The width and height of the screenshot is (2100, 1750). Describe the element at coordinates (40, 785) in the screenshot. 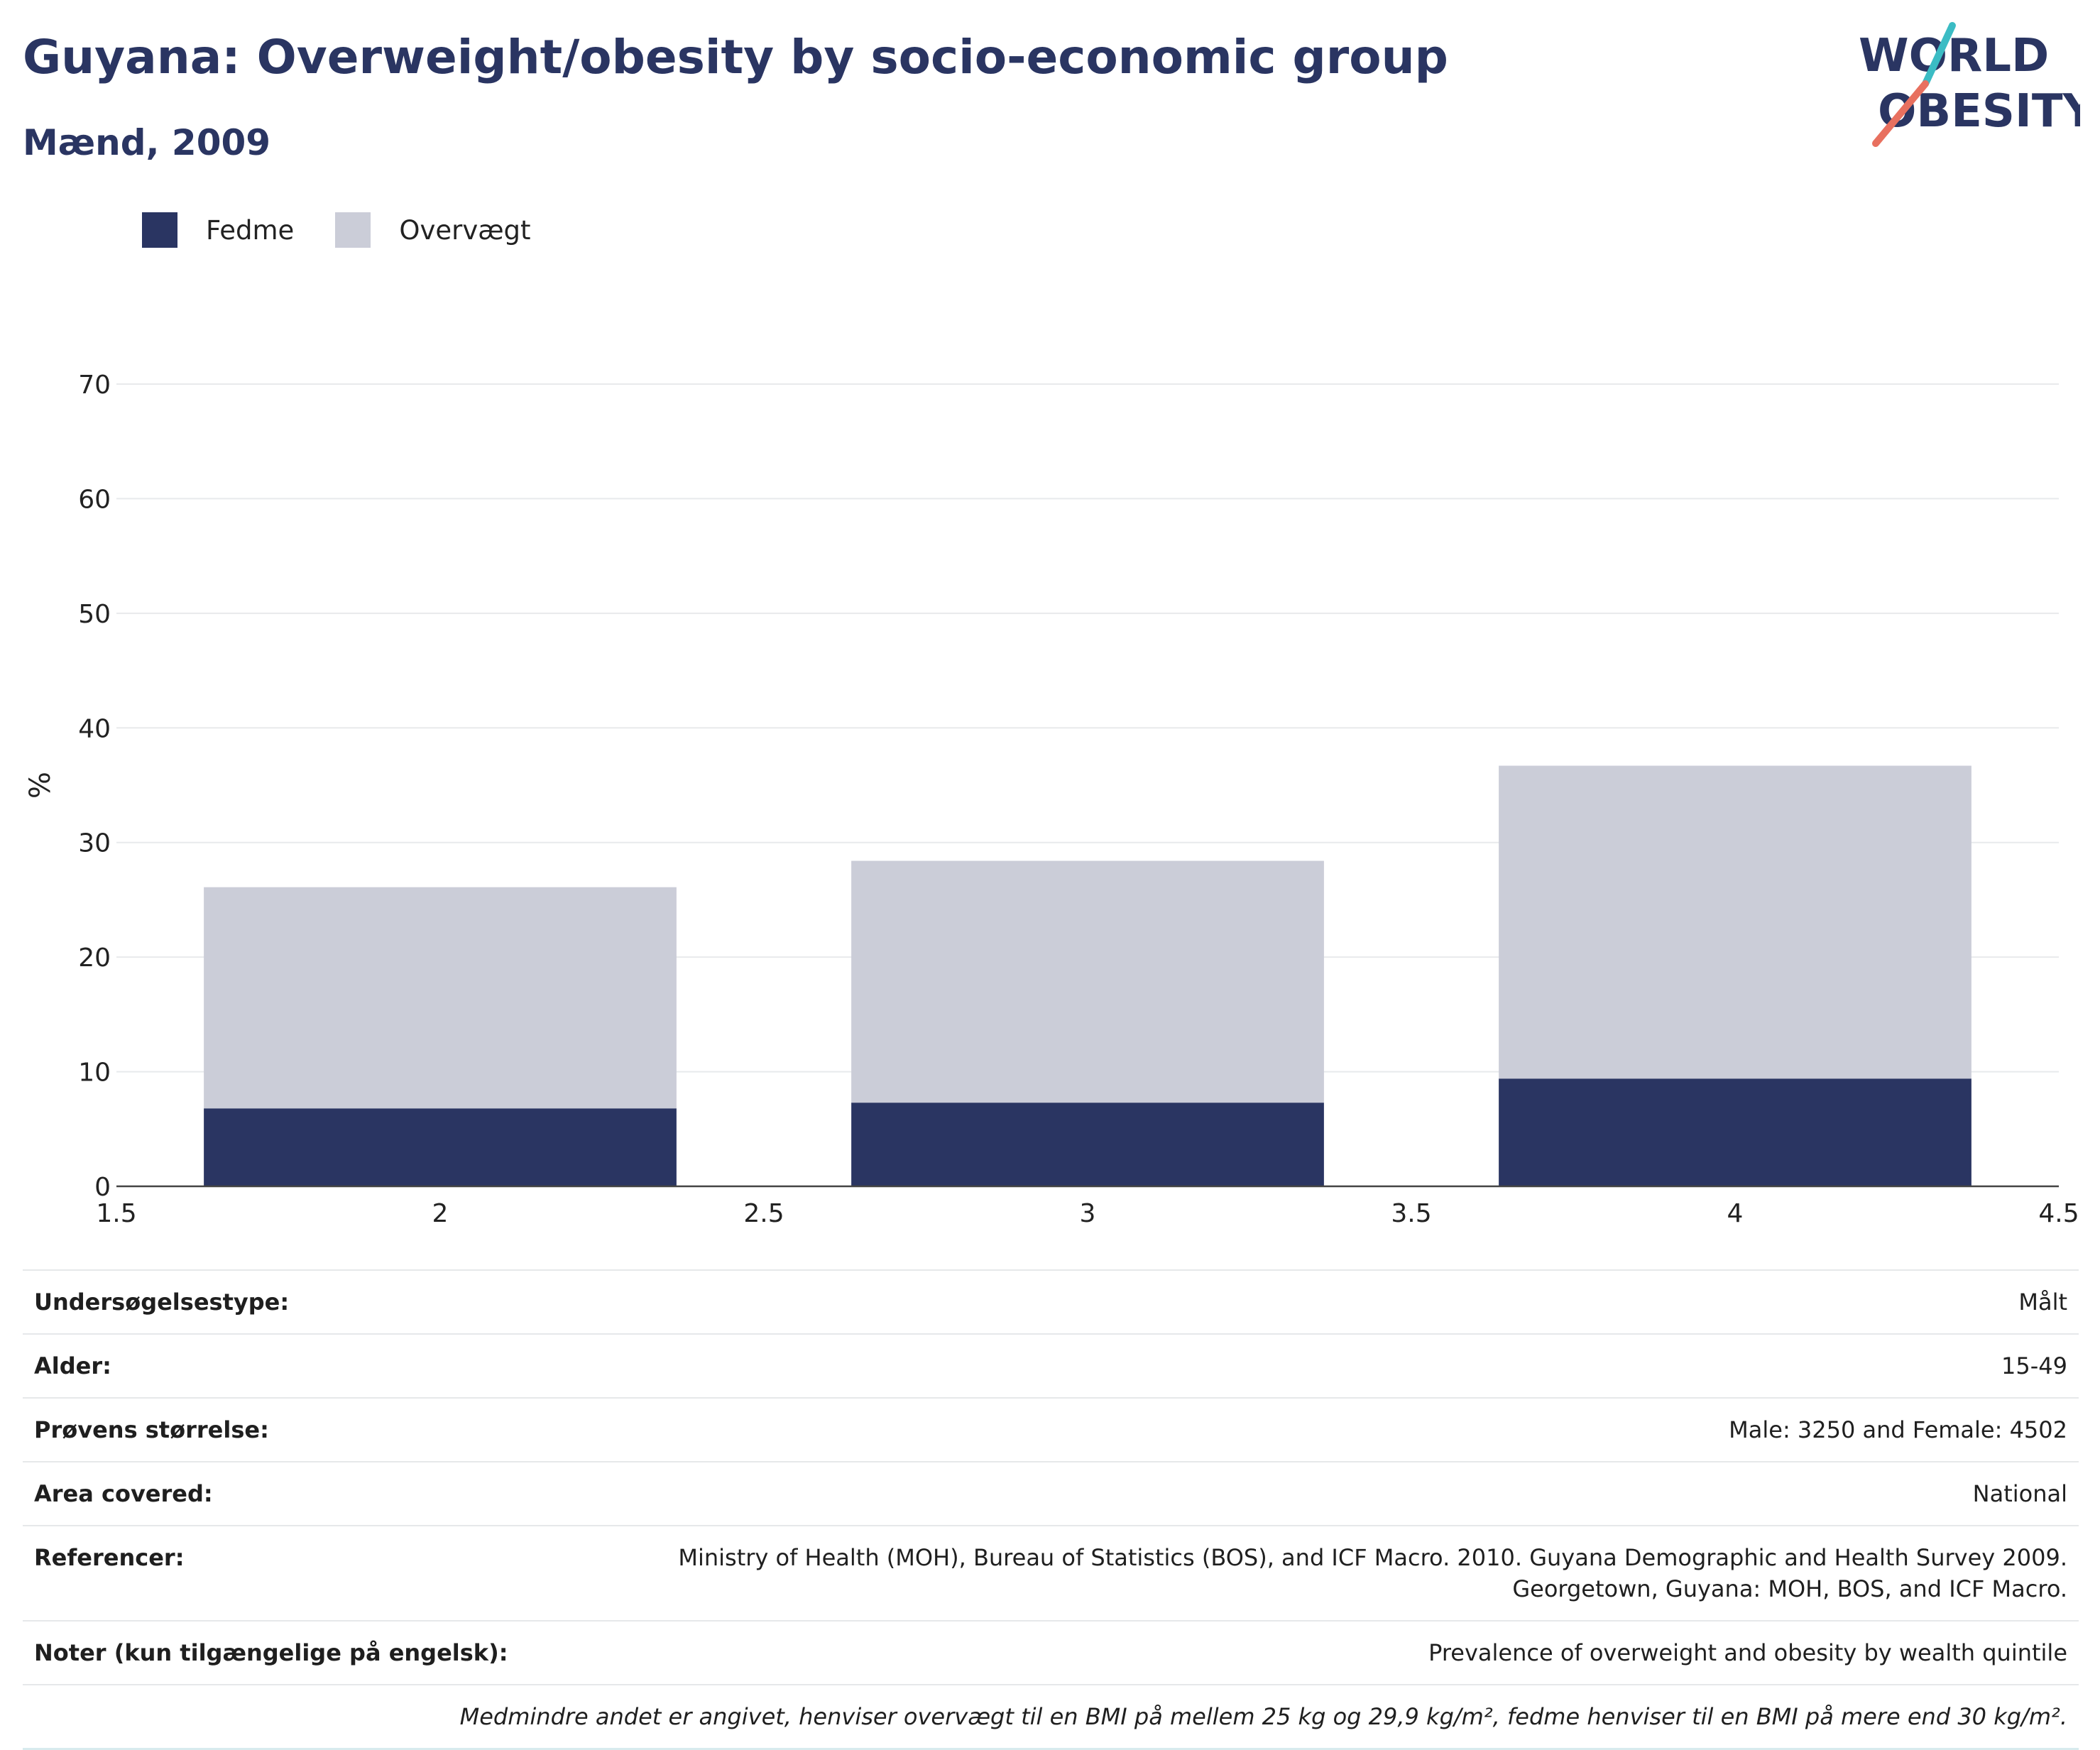

I see `y-axis-label: %` at that location.